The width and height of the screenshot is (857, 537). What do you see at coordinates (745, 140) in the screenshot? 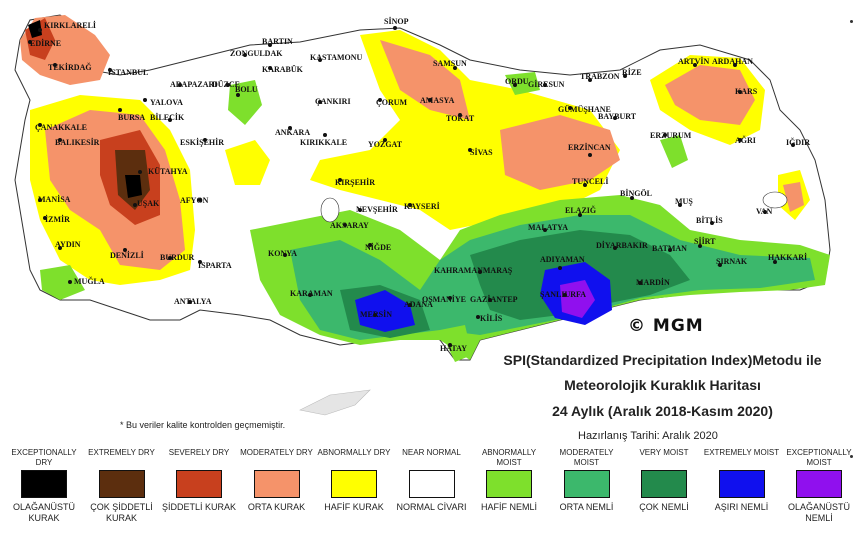
I see `city-label: AĞRI` at bounding box center [745, 140].